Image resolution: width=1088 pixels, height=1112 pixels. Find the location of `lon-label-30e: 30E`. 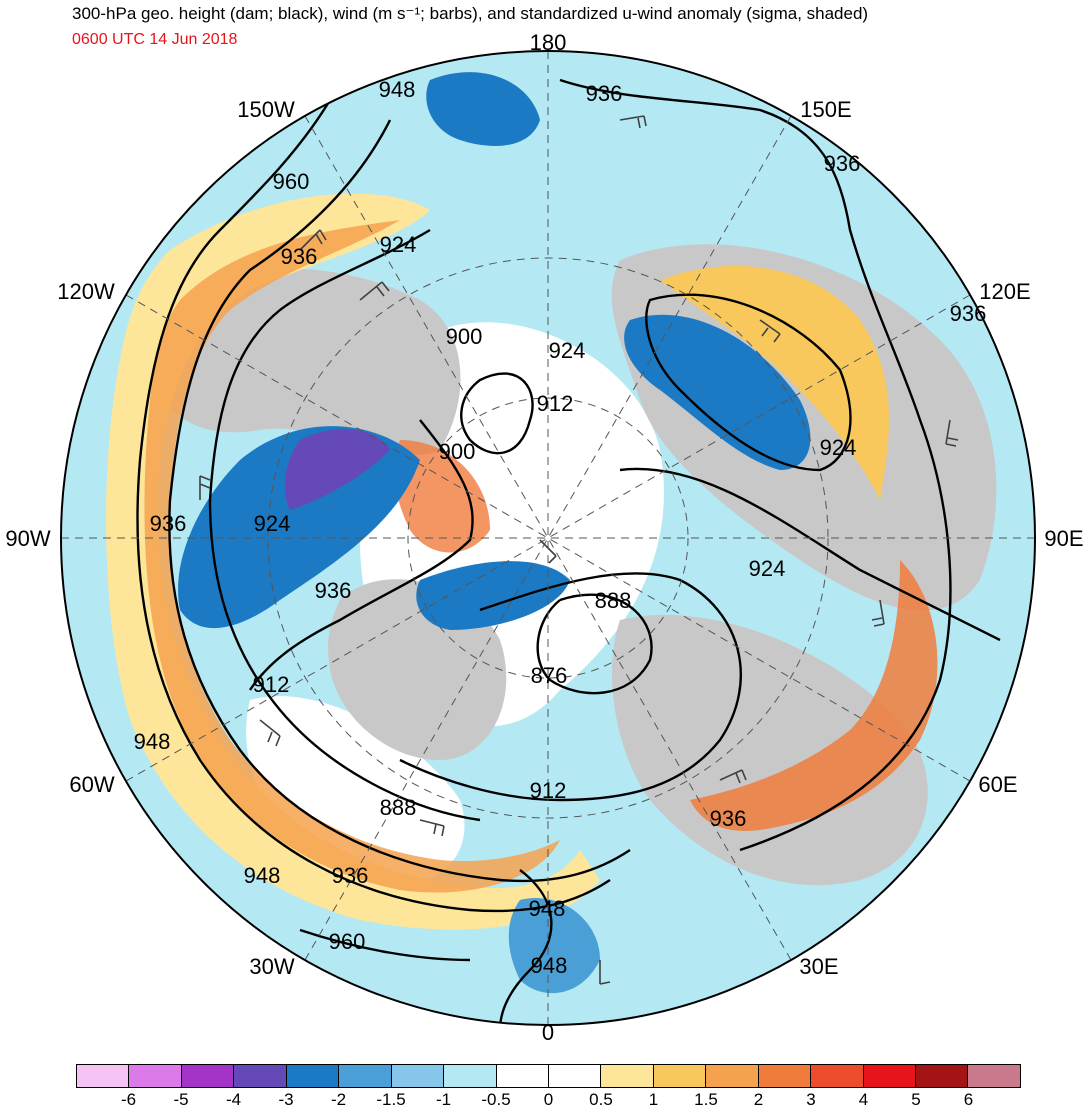

lon-label-30e: 30E is located at coordinates (818, 966).